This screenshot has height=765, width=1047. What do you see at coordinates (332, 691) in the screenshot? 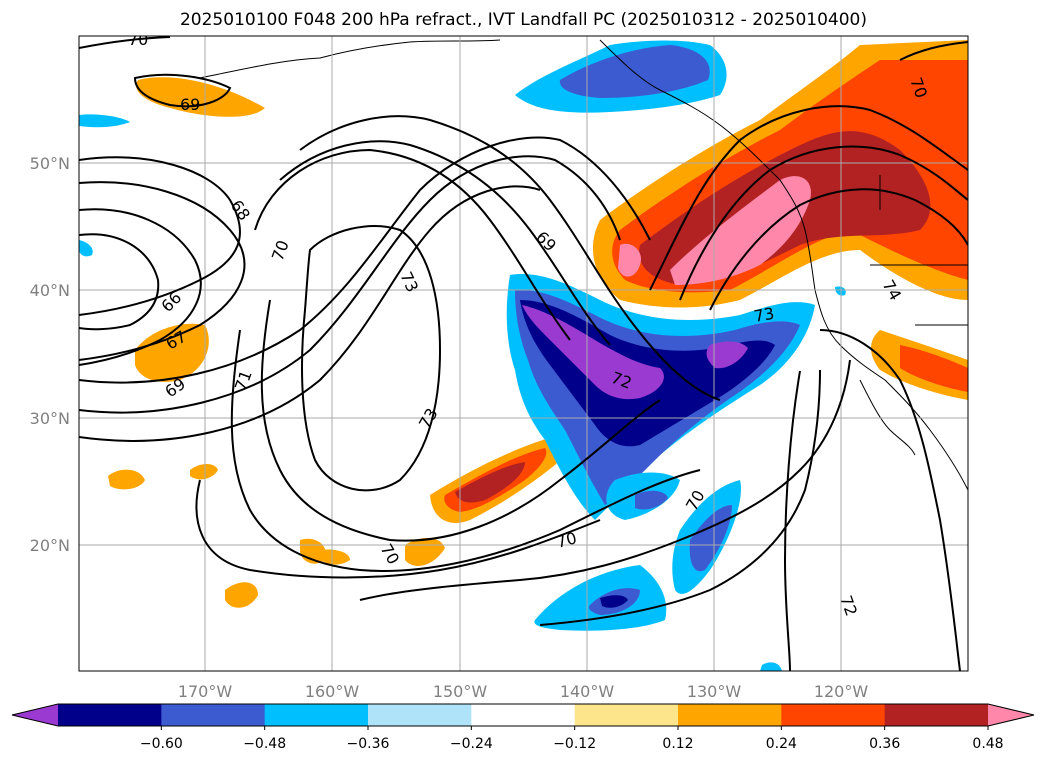
I see `lon-label: 160°W` at bounding box center [332, 691].